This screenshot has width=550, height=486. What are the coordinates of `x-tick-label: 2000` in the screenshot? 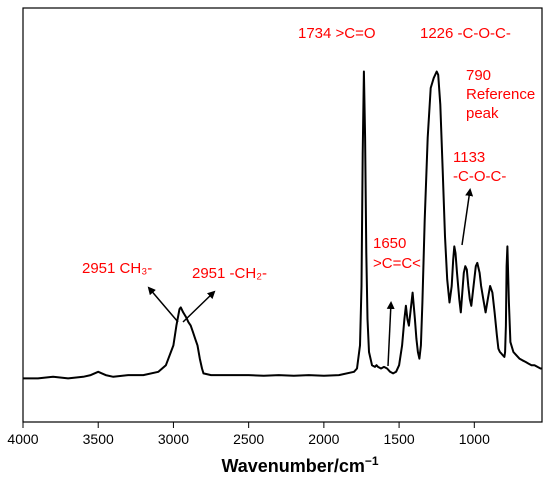 It's located at (323, 439).